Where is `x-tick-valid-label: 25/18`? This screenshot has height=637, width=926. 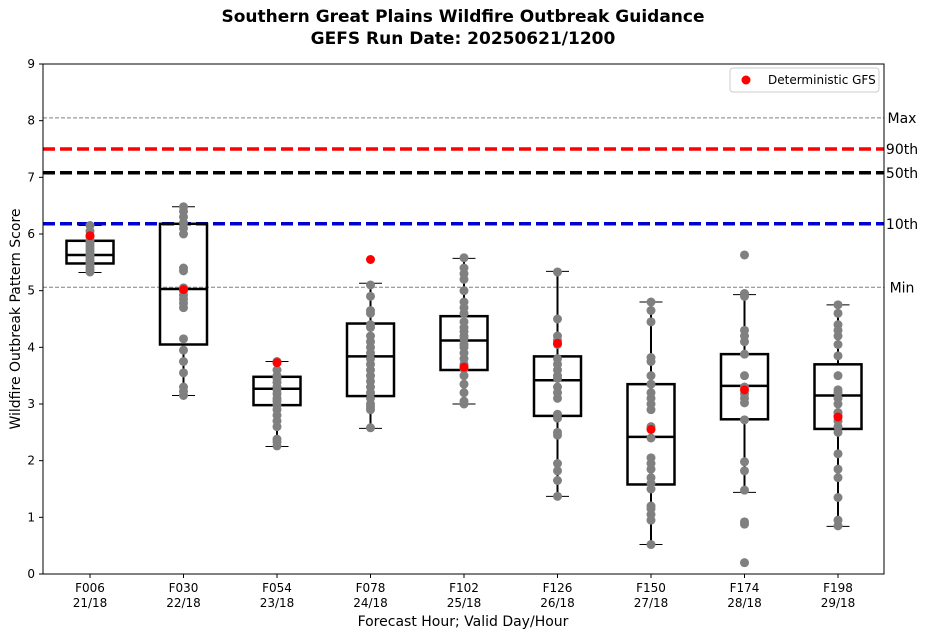 x-tick-valid-label: 25/18 is located at coordinates (464, 603).